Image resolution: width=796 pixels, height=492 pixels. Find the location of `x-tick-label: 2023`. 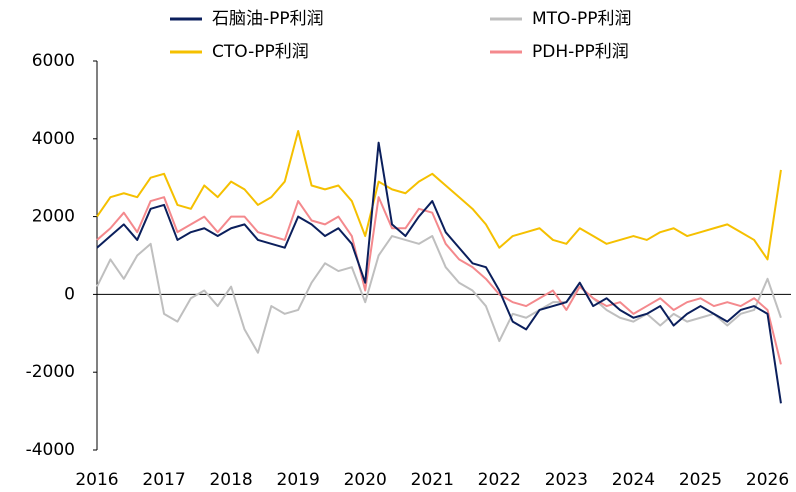

x-tick-label: 2023 is located at coordinates (566, 480).